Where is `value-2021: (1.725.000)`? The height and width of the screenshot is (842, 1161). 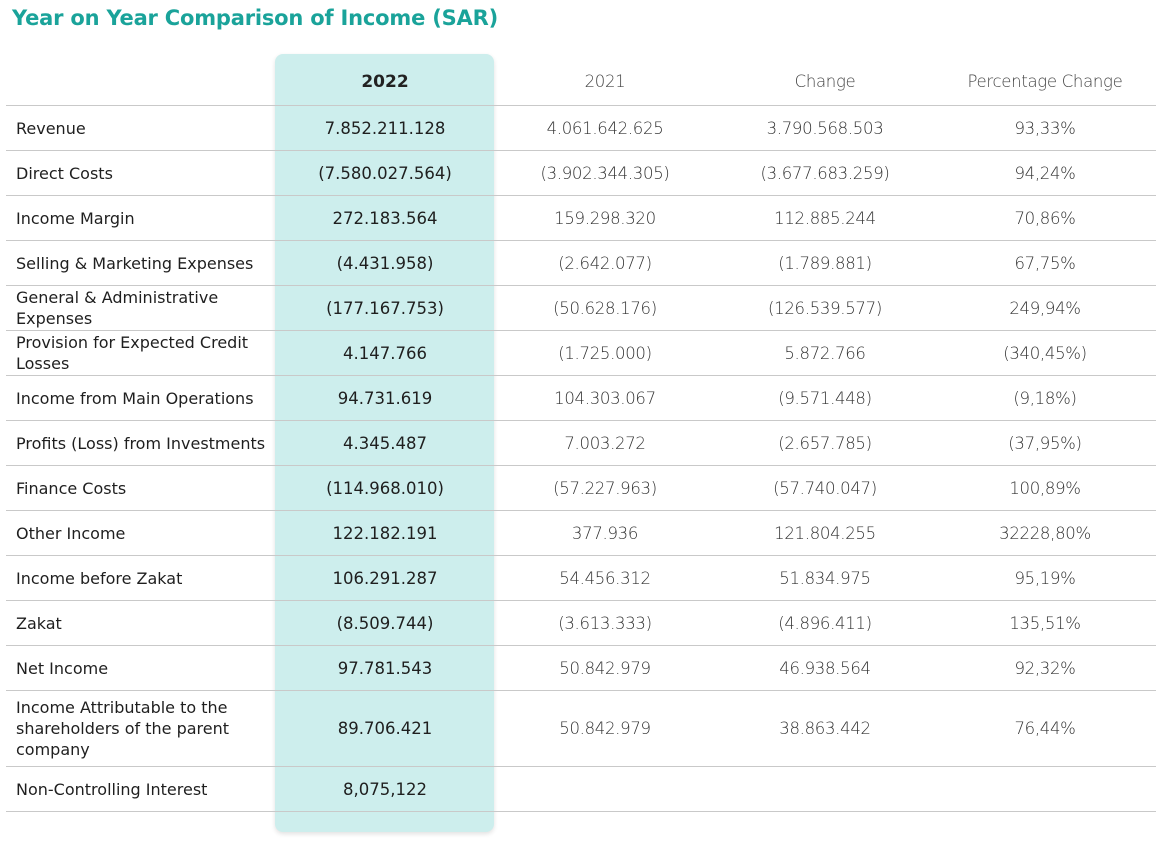 value-2021: (1.725.000) is located at coordinates (605, 353).